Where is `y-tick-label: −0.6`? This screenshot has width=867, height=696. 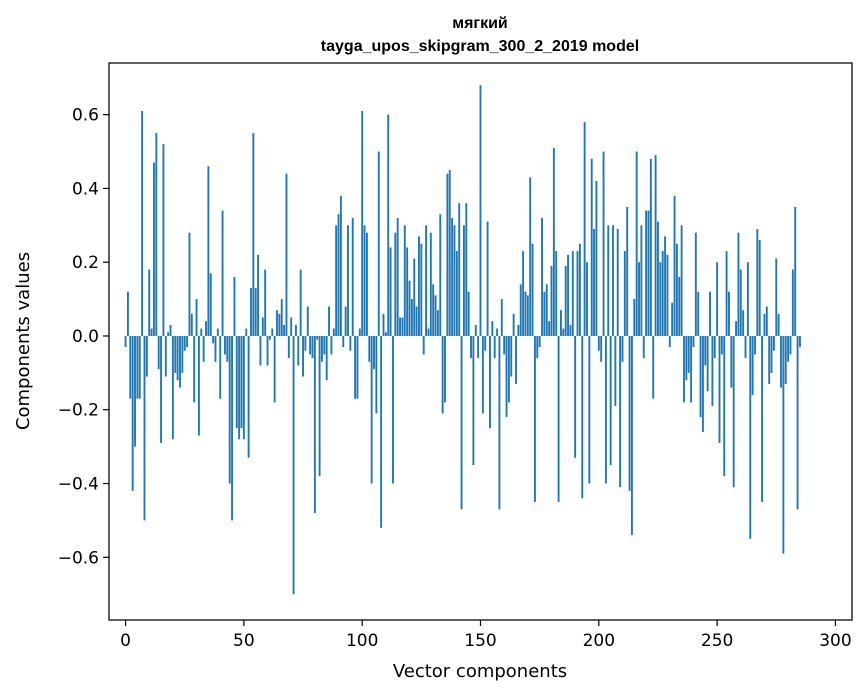 y-tick-label: −0.6 is located at coordinates (78, 558).